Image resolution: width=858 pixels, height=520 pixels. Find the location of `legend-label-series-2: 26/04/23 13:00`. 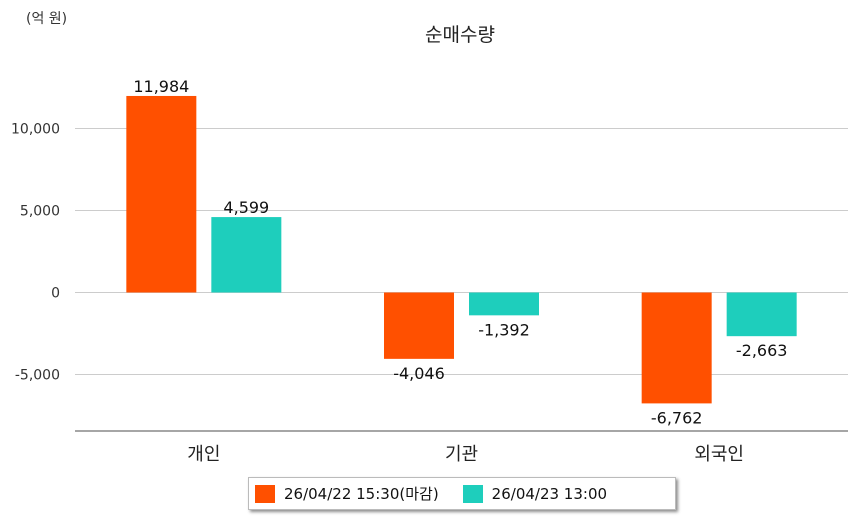

legend-label-series-2: 26/04/23 13:00 is located at coordinates (549, 493).